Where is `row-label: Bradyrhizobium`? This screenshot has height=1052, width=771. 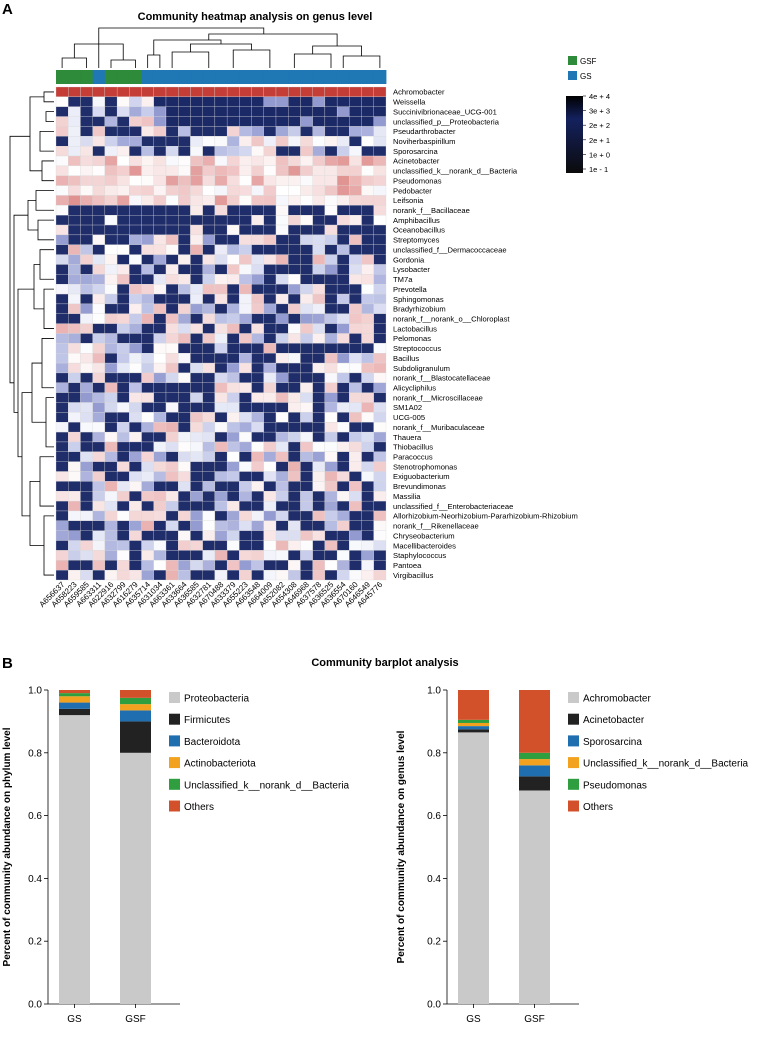 row-label: Bradyrhizobium is located at coordinates (419, 309).